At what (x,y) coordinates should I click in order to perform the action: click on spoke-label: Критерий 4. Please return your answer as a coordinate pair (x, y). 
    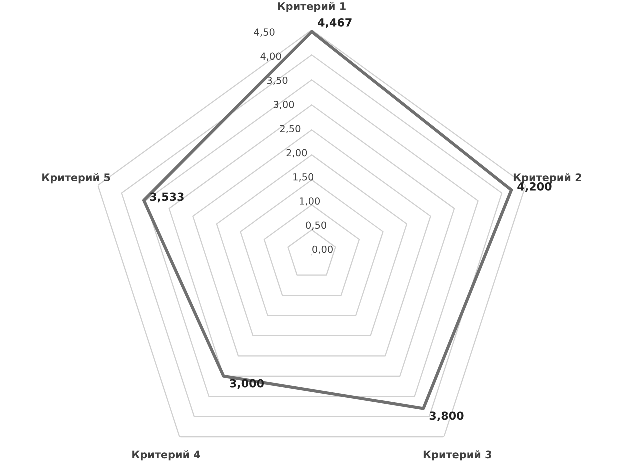
    Looking at the image, I should click on (166, 455).